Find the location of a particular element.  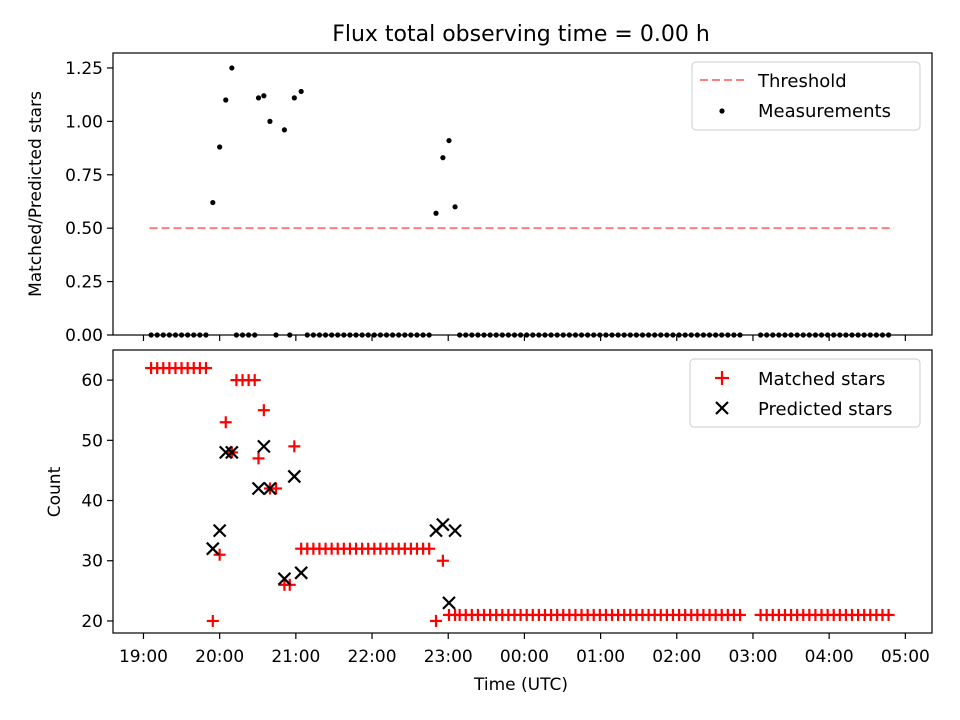

legend-measurements-swatch is located at coordinates (722, 111).